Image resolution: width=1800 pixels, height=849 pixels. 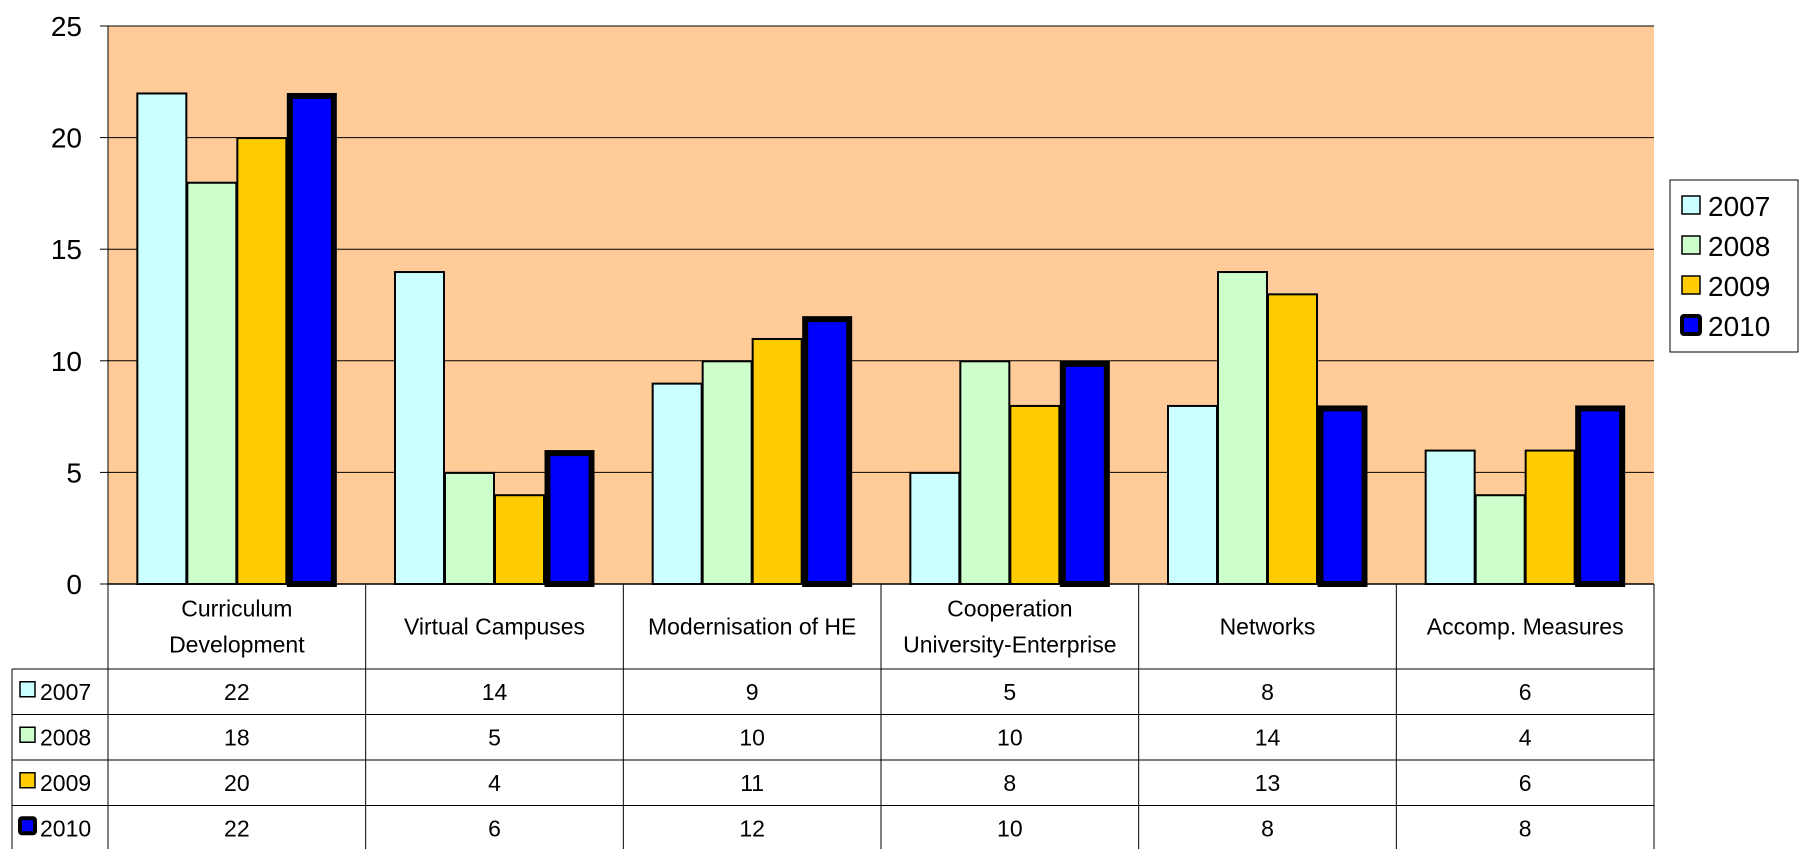 What do you see at coordinates (494, 627) in the screenshot?
I see `x-category-label: Virtual Campuses` at bounding box center [494, 627].